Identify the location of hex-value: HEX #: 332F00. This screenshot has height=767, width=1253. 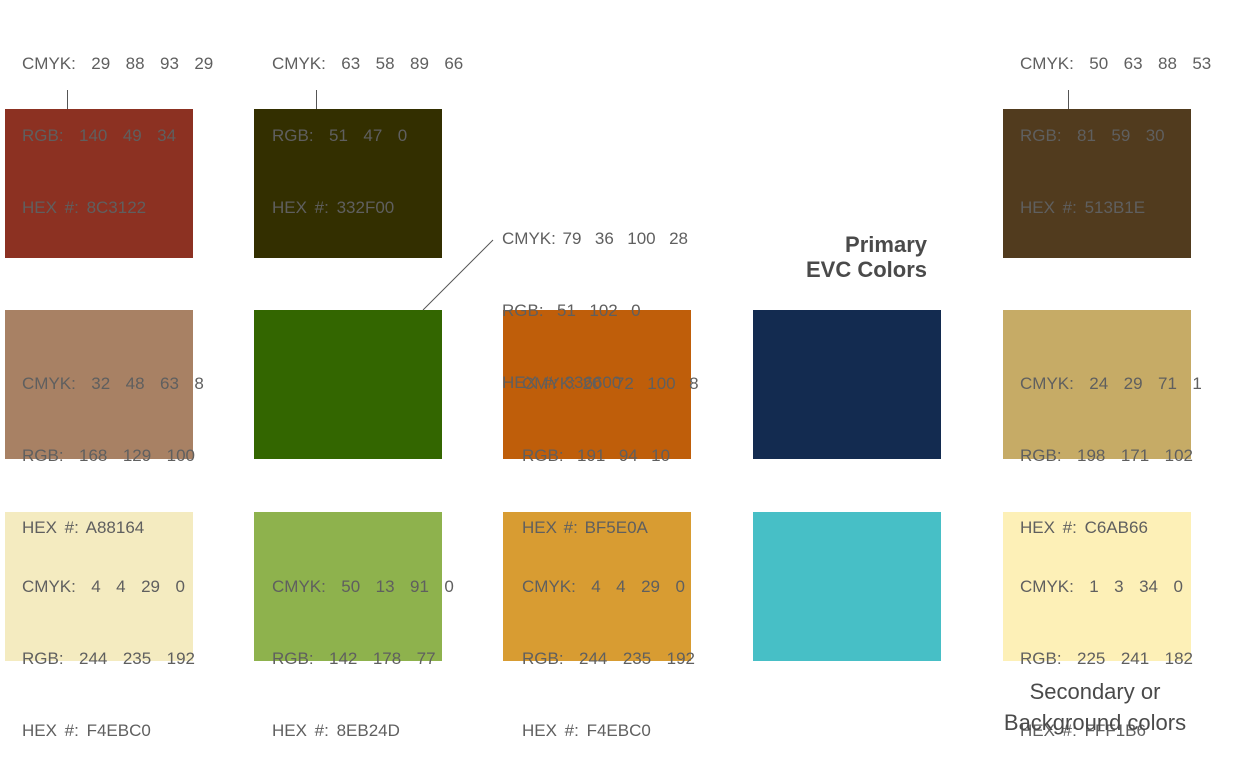
(333, 207).